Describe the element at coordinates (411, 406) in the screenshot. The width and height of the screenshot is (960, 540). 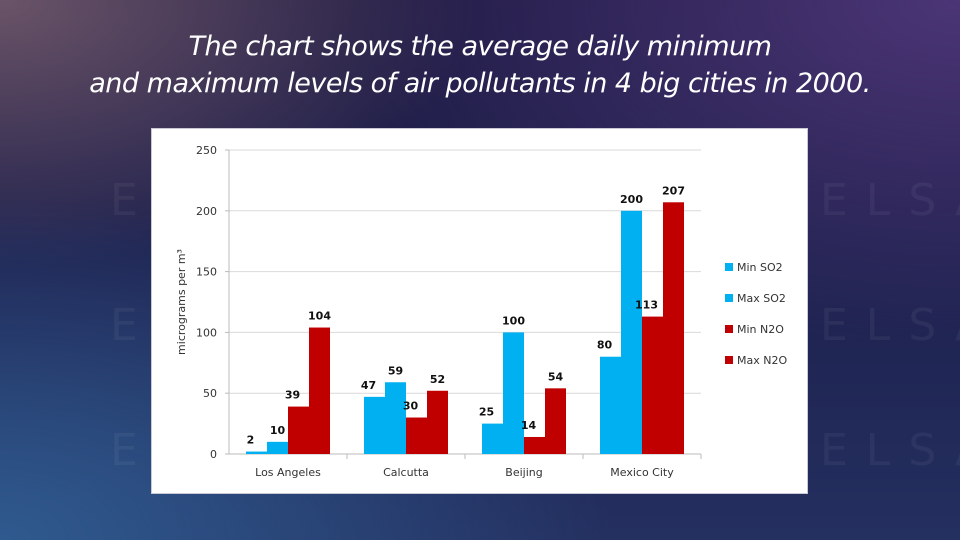
I see `data-label: 30` at that location.